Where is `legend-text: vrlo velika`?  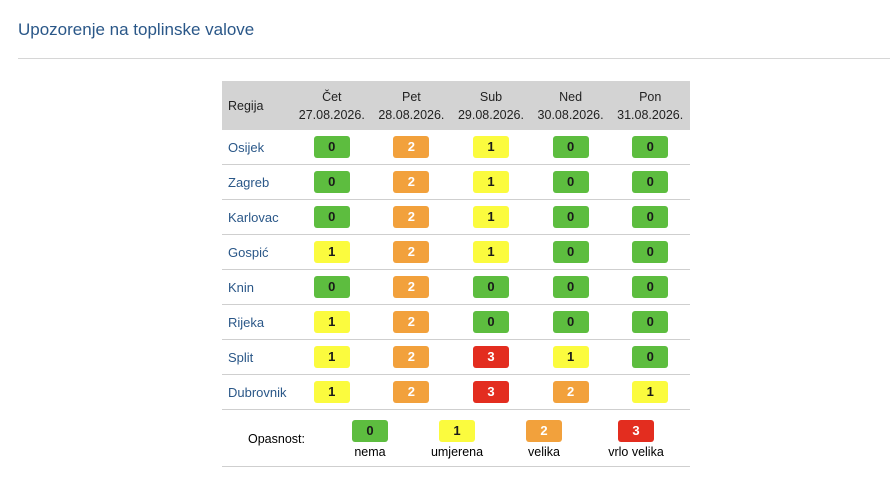 legend-text: vrlo velika is located at coordinates (636, 452).